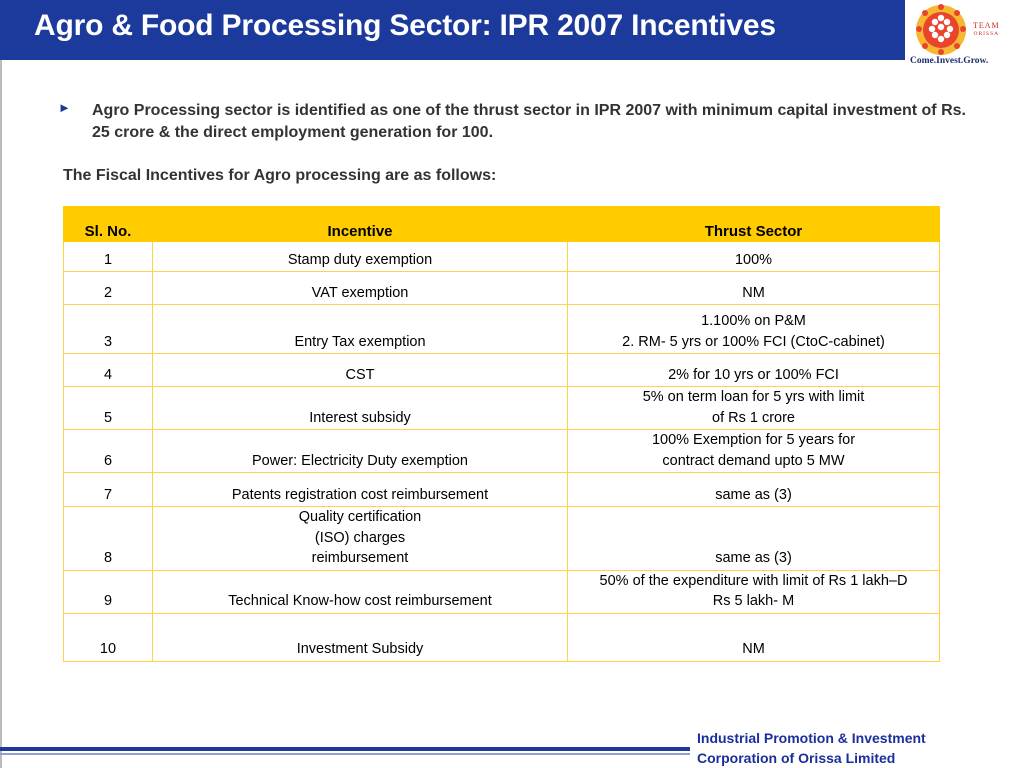  I want to click on cell-sl-no: 7, so click(108, 489).